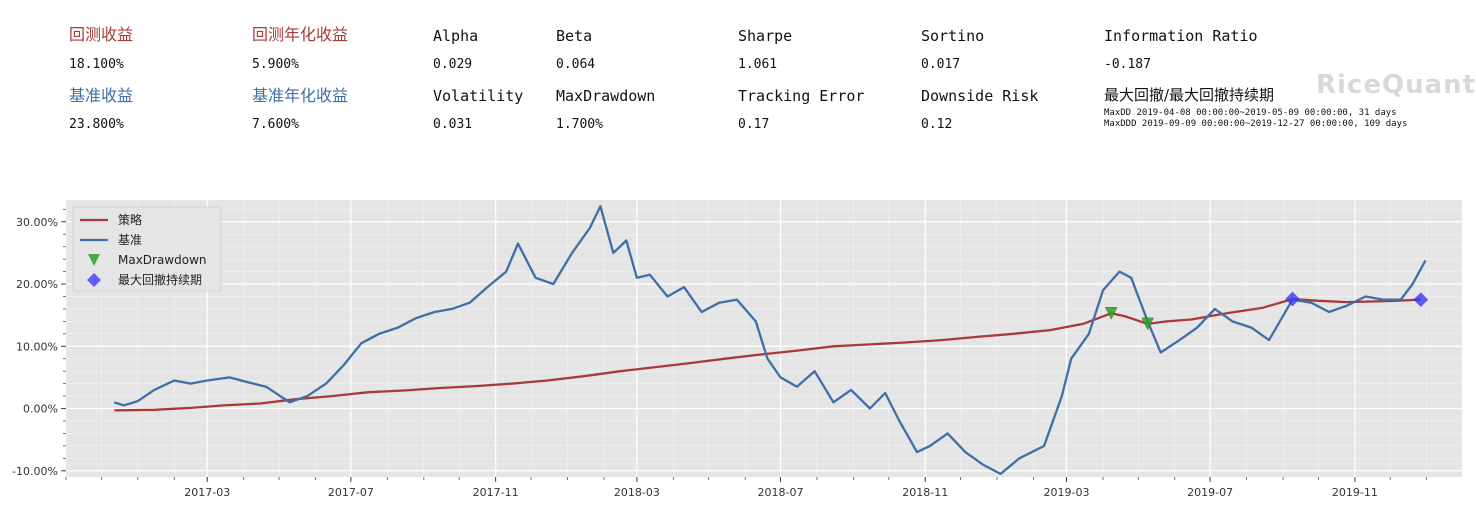 This screenshot has height=508, width=1476. Describe the element at coordinates (1210, 492) in the screenshot. I see `tick-label-x: 2019-07` at that location.